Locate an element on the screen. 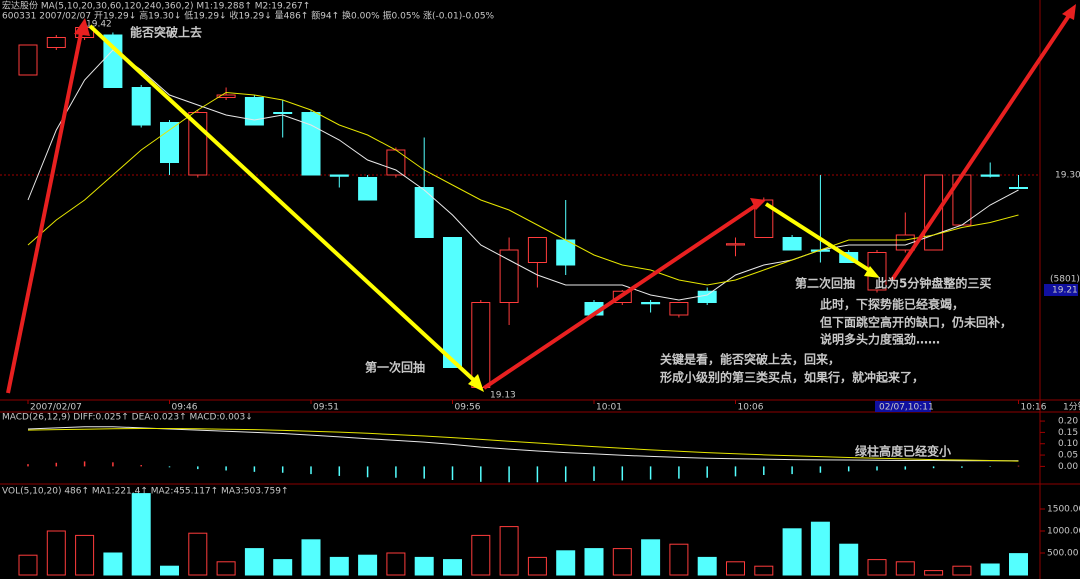  annotation: 能否突破上去 is located at coordinates (166, 32).